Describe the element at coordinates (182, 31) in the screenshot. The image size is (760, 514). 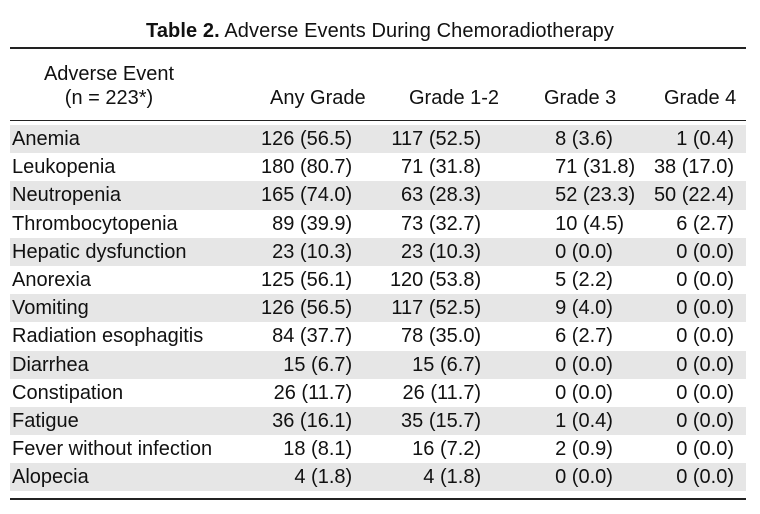
I see `table-number: Table 2.` at that location.